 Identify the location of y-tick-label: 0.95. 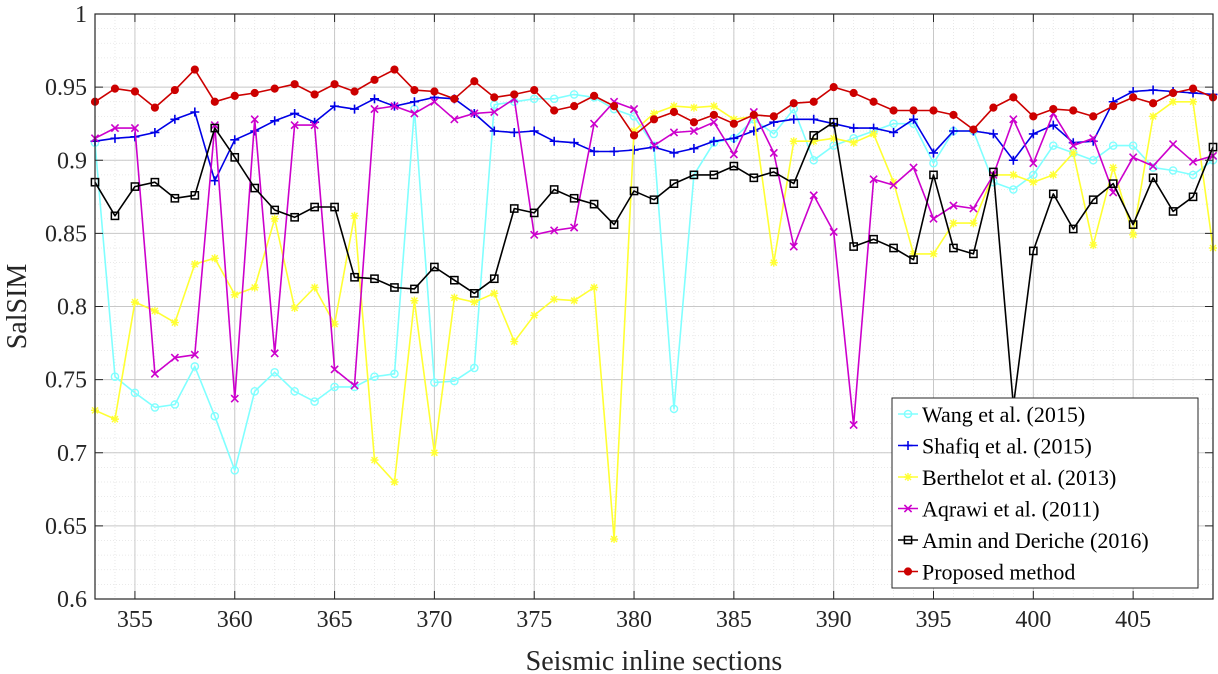
(66, 88).